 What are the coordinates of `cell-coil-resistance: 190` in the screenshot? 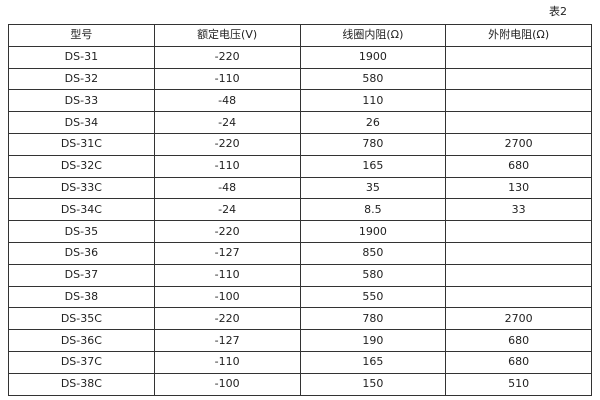 It's located at (373, 340).